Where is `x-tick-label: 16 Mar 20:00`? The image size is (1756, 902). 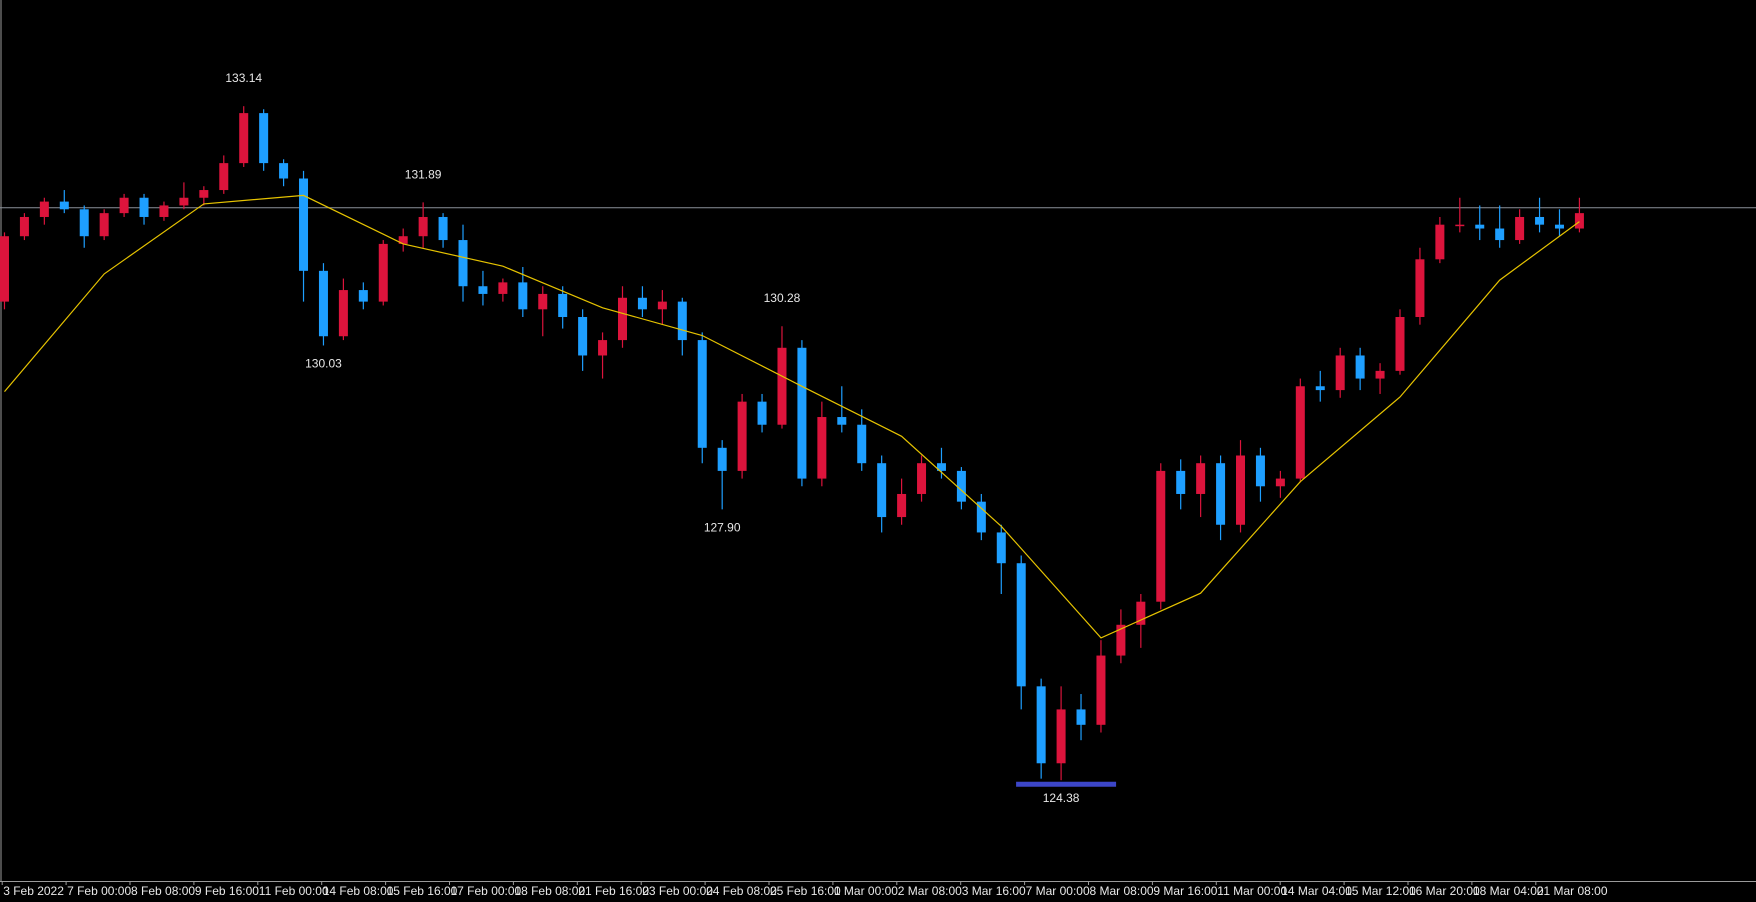
x-tick-label: 16 Mar 20:00 is located at coordinates (1444, 891).